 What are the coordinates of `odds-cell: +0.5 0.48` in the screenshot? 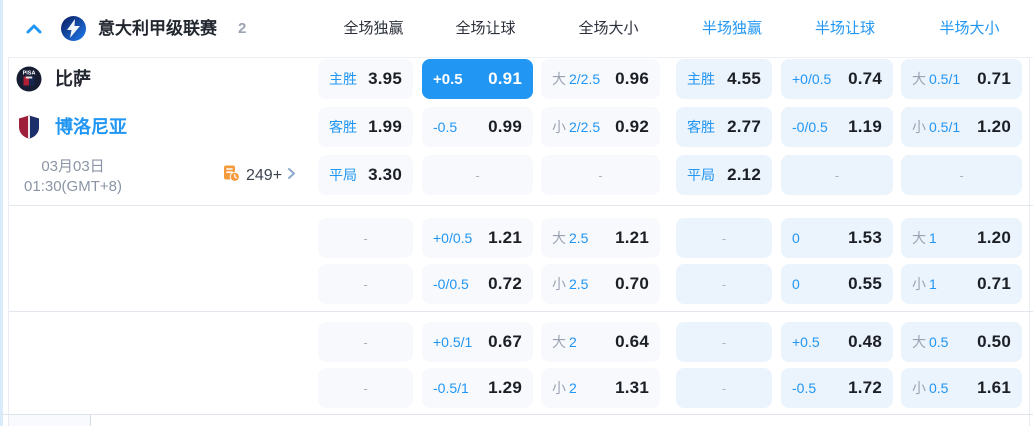 It's located at (837, 342).